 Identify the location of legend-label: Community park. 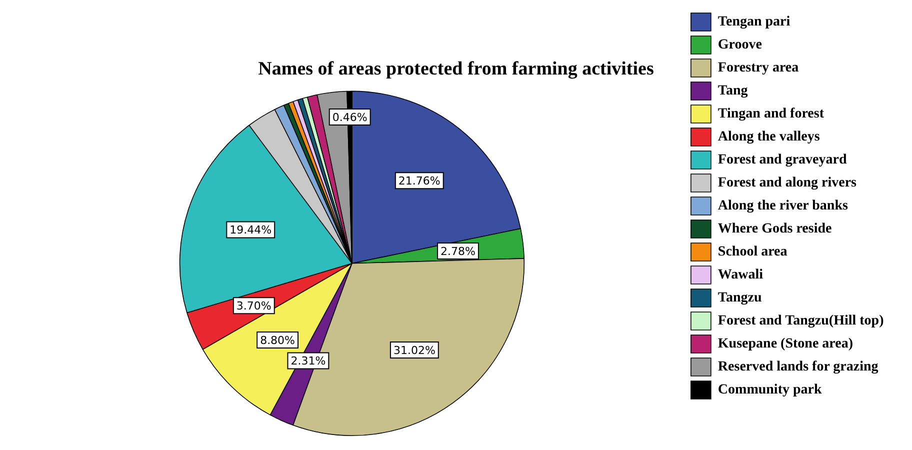
(770, 390).